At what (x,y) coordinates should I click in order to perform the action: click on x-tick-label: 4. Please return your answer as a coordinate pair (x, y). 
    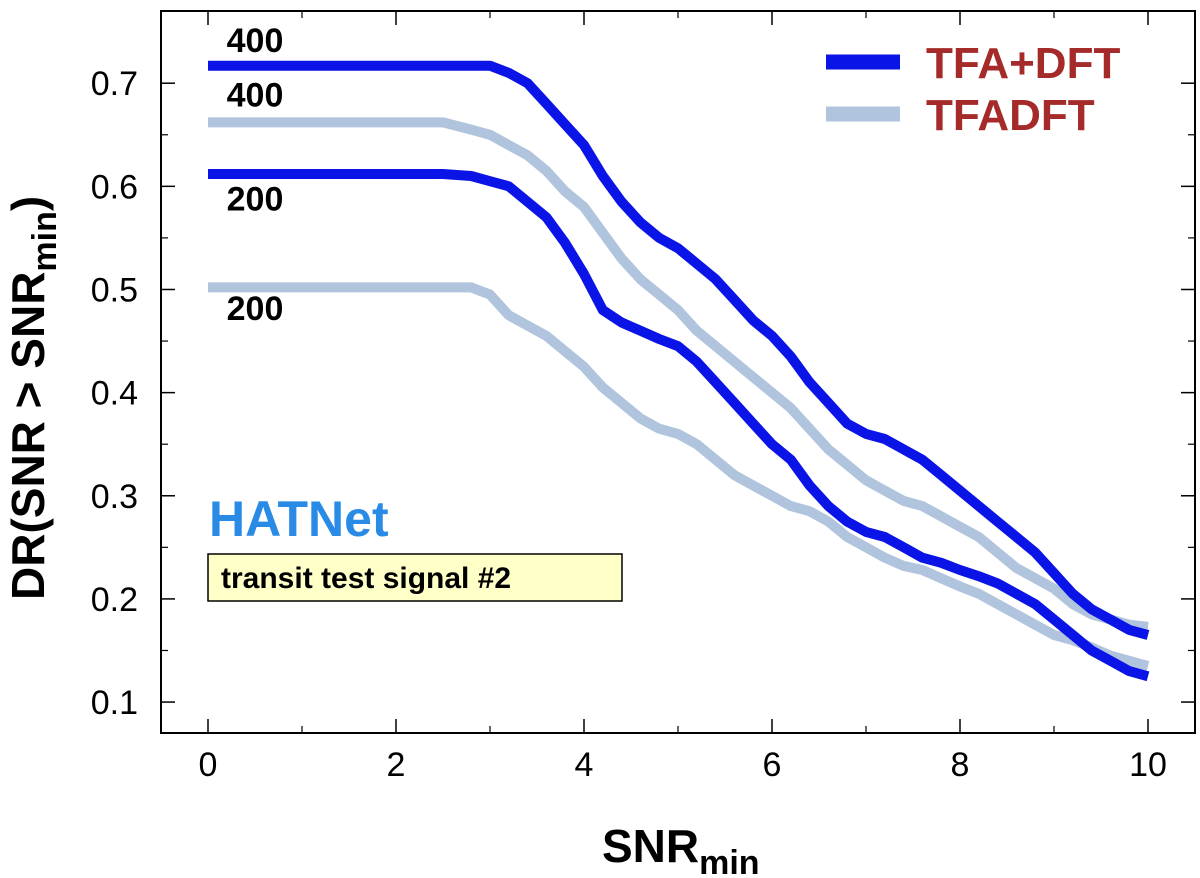
    Looking at the image, I should click on (584, 765).